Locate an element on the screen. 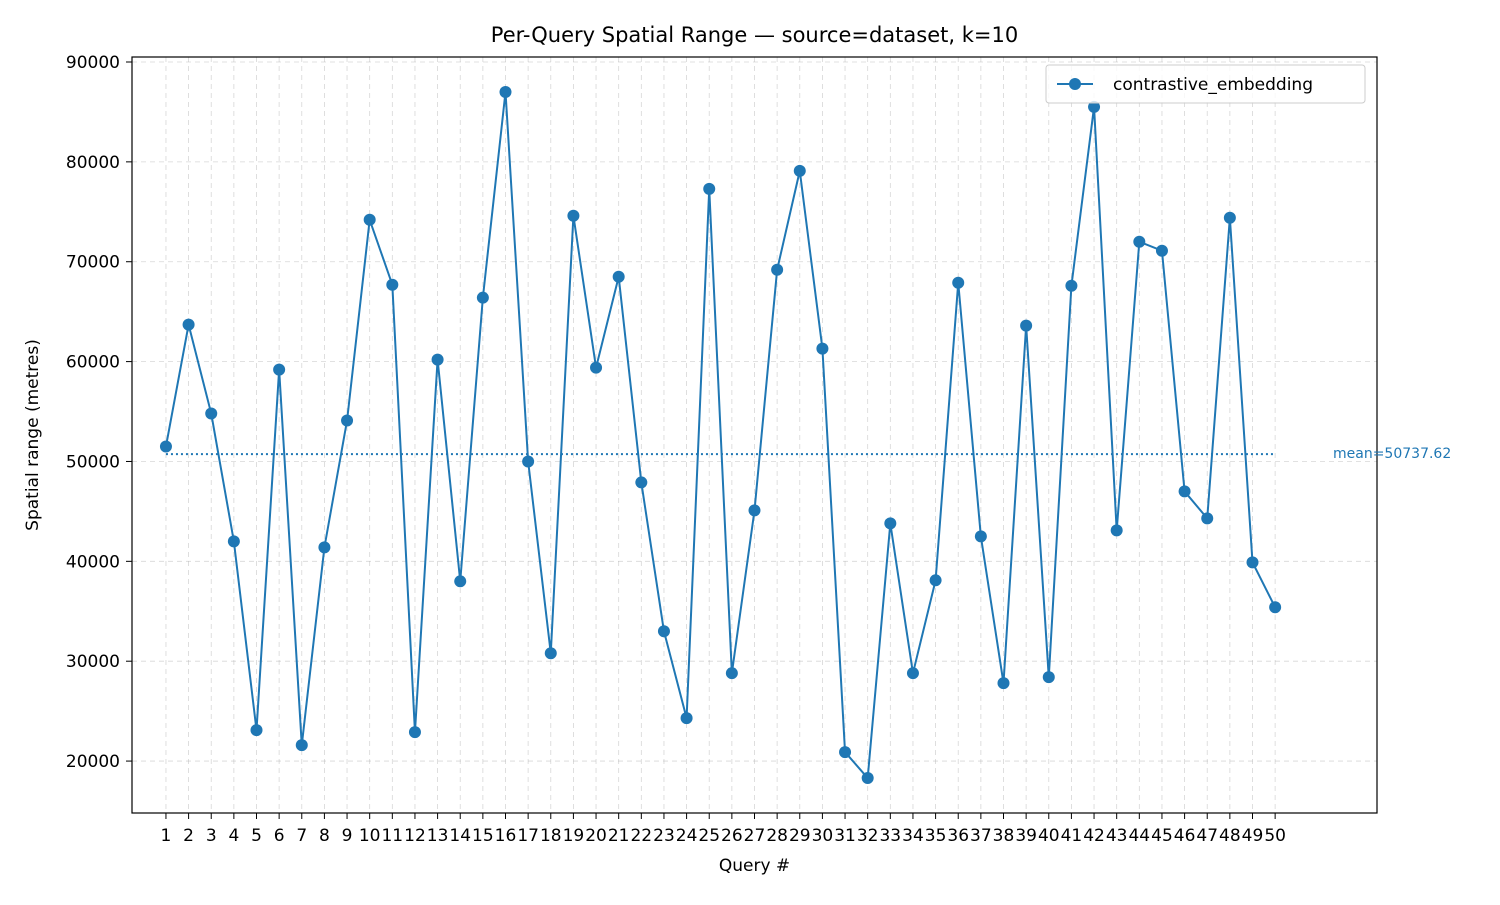 Image resolution: width=1500 pixels, height=905 pixels. x-tick-label: 9 is located at coordinates (347, 836).